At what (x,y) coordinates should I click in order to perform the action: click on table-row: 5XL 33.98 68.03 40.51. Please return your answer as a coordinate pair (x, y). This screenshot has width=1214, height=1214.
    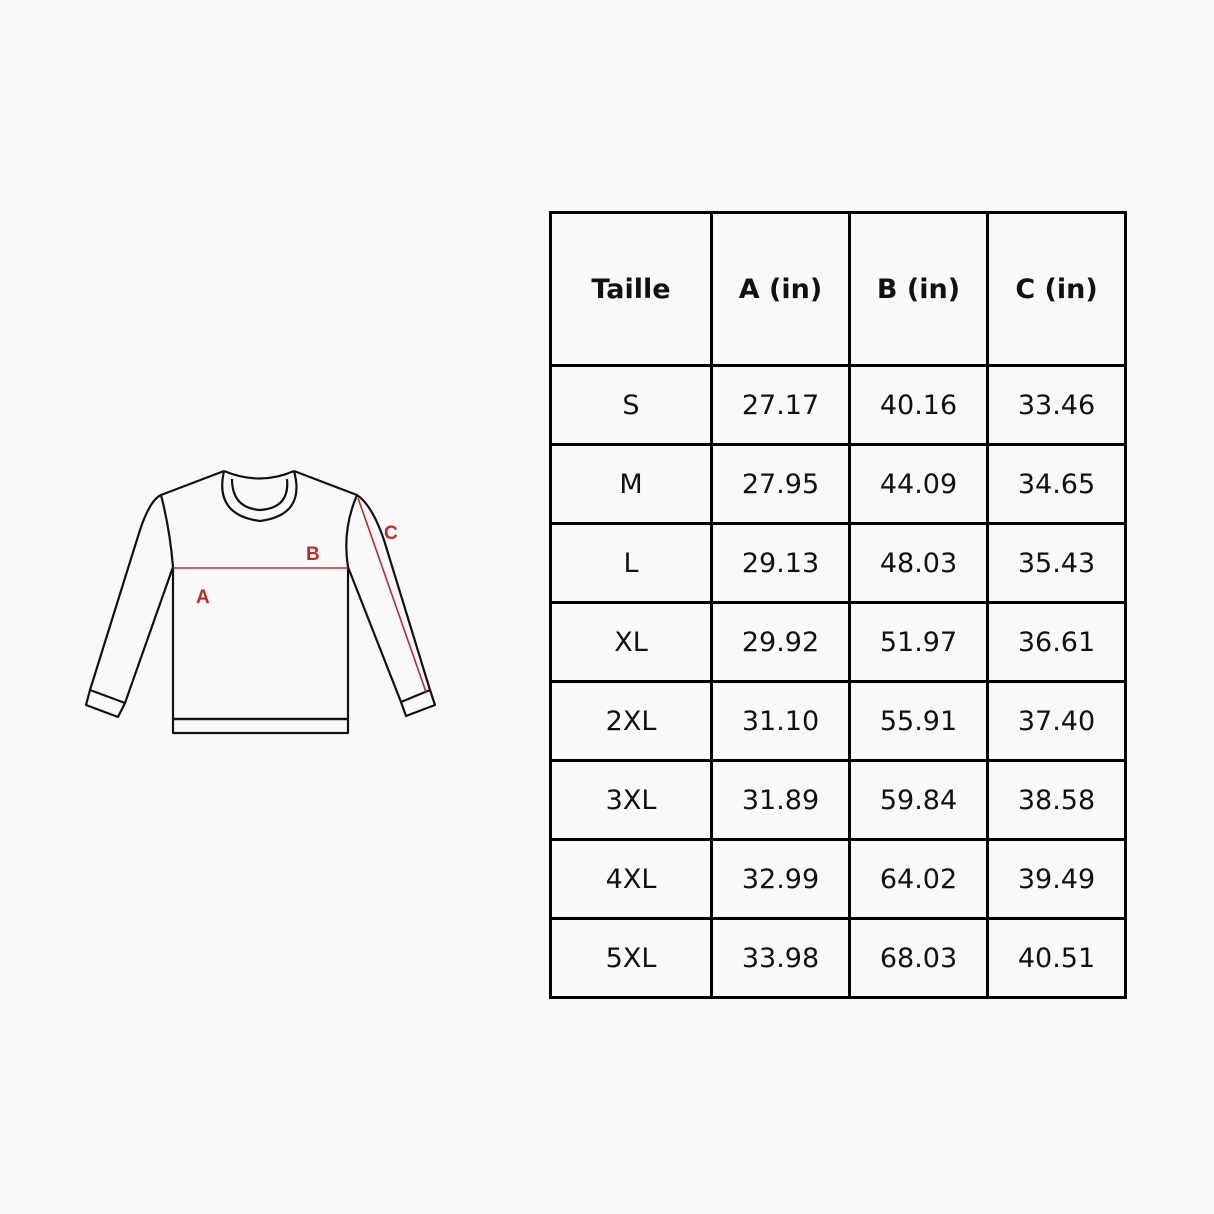
    Looking at the image, I should click on (838, 958).